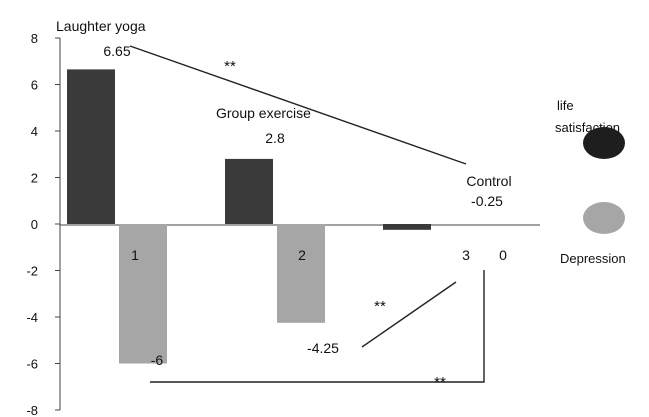 This screenshot has width=649, height=417. Describe the element at coordinates (32, 364) in the screenshot. I see `y-tick-label: -6` at that location.